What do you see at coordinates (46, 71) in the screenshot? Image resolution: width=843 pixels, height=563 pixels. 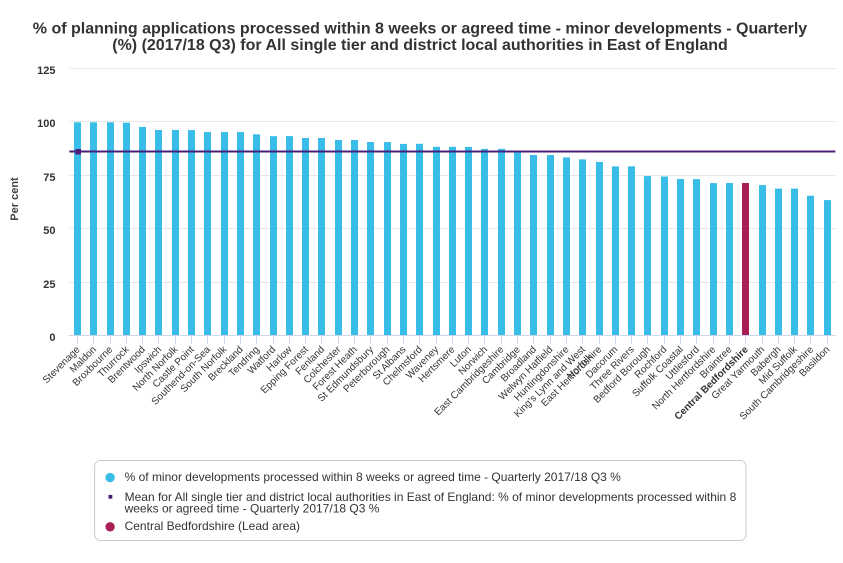 I see `svg-text: 125` at bounding box center [46, 71].